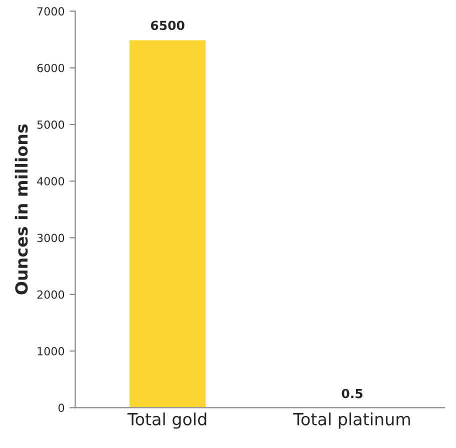  Describe the element at coordinates (166, 420) in the screenshot. I see `x-tick-label: Total gold` at that location.